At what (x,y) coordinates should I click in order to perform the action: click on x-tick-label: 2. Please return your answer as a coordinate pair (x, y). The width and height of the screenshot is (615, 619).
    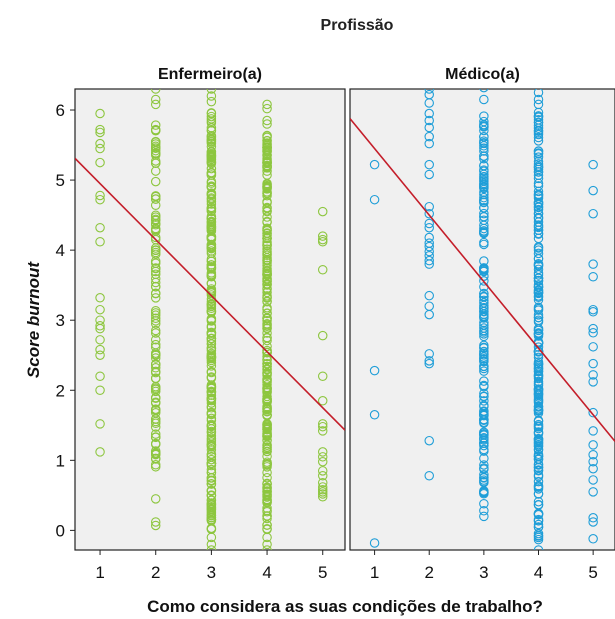
    Looking at the image, I should click on (155, 572).